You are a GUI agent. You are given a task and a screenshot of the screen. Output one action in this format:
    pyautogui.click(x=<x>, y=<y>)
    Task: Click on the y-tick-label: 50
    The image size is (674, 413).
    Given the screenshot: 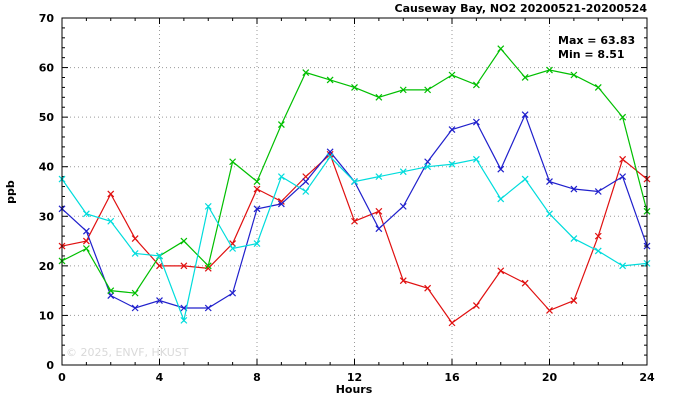 What is the action you would take?
    pyautogui.click(x=47, y=117)
    